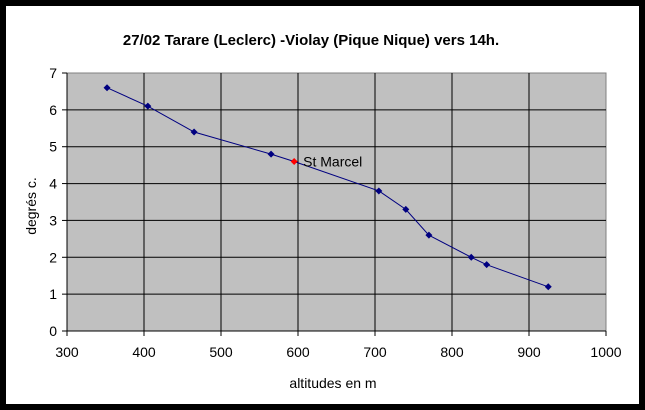 This screenshot has width=645, height=410. Describe the element at coordinates (294, 161) in the screenshot. I see `highlighted-data-point` at that location.